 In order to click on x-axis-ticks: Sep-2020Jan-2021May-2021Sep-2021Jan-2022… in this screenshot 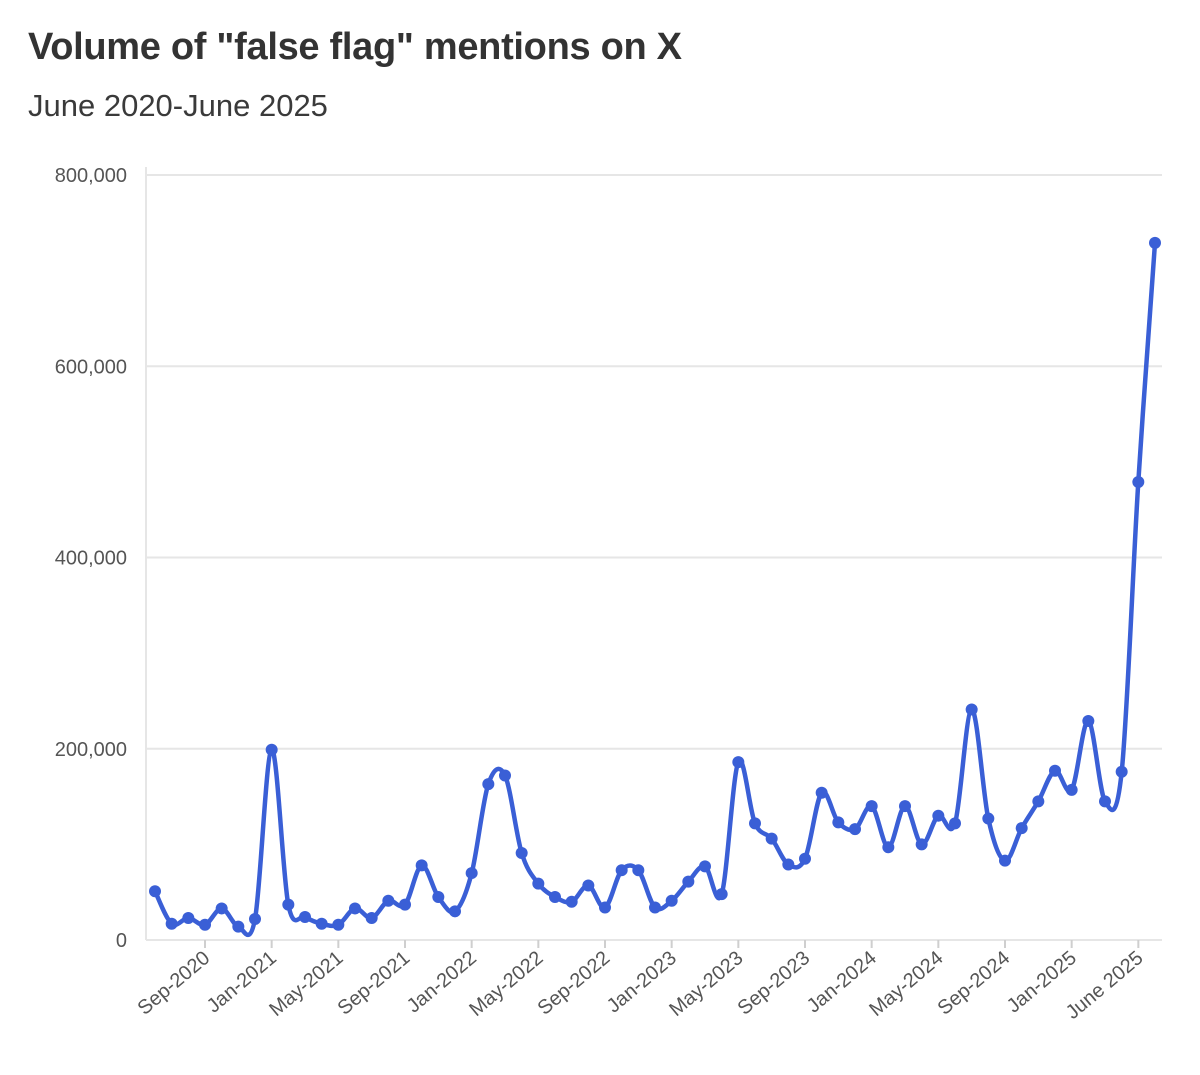, I will do `click(641, 985)`.